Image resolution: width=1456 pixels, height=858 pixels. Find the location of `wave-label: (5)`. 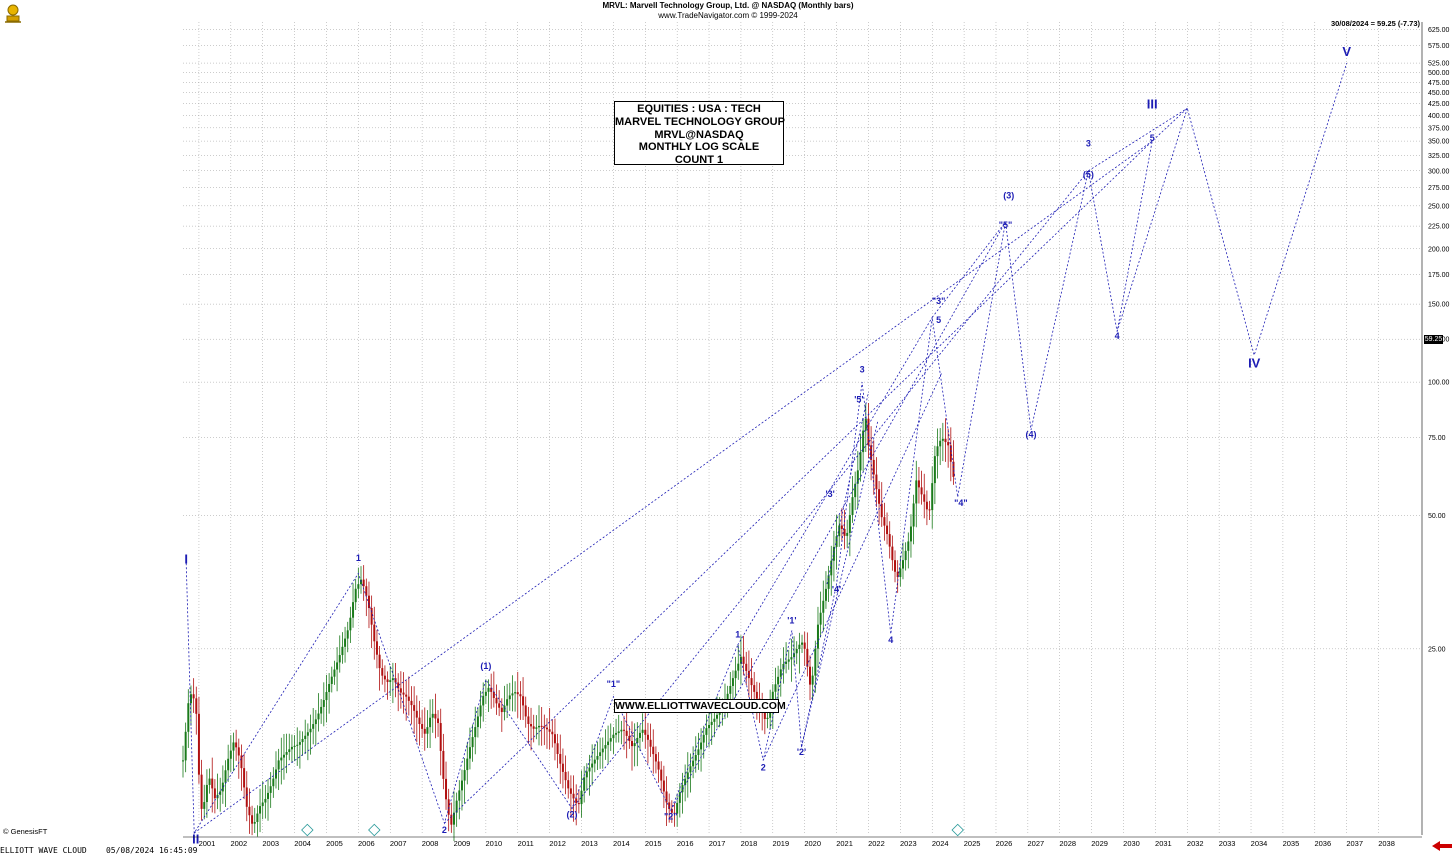

wave-label: (5) is located at coordinates (1088, 174).